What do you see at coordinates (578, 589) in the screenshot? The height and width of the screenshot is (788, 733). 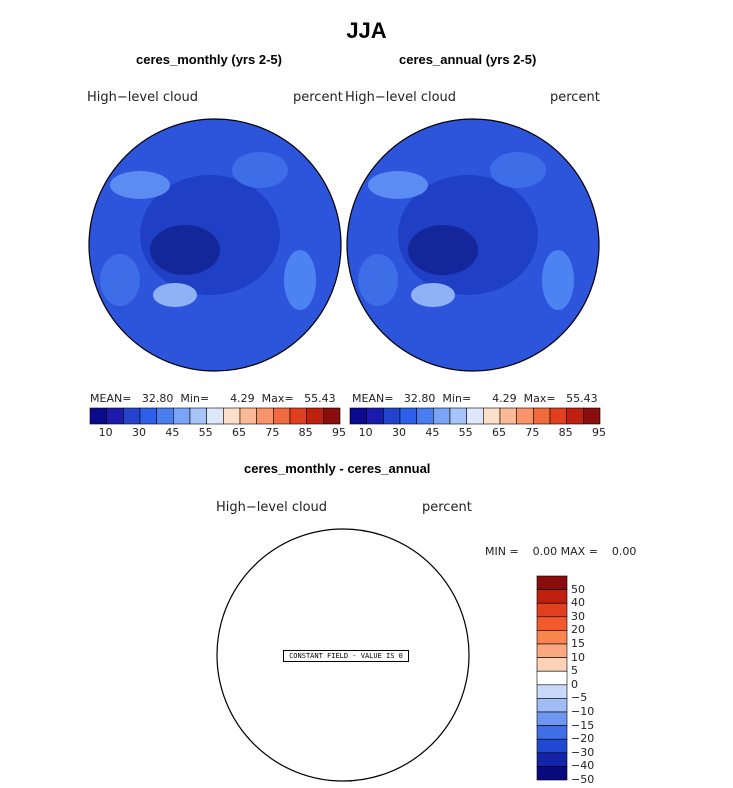 I see `diff-colorbar-label: 50` at bounding box center [578, 589].